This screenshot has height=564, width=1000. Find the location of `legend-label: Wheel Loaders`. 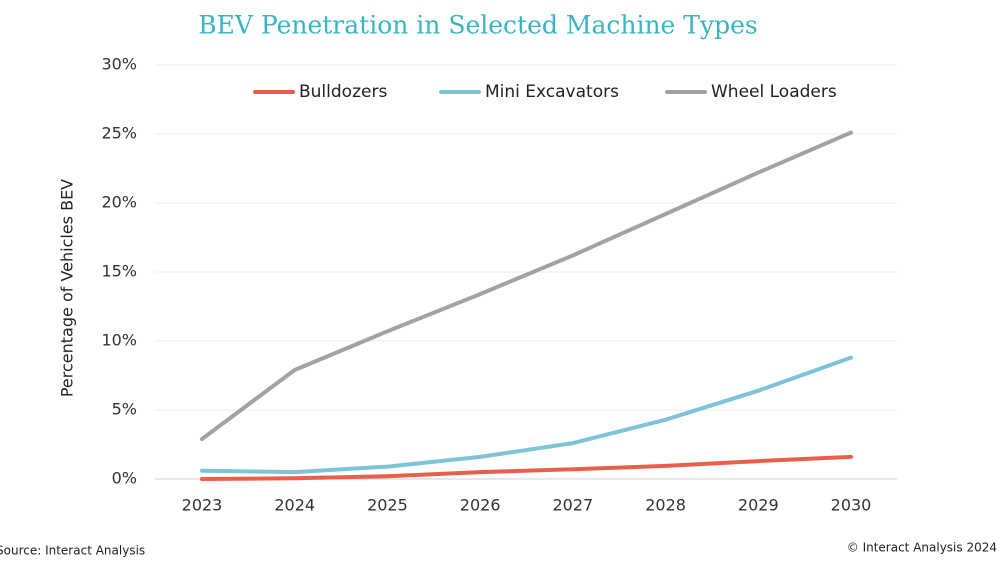

legend-label: Wheel Loaders is located at coordinates (774, 92).